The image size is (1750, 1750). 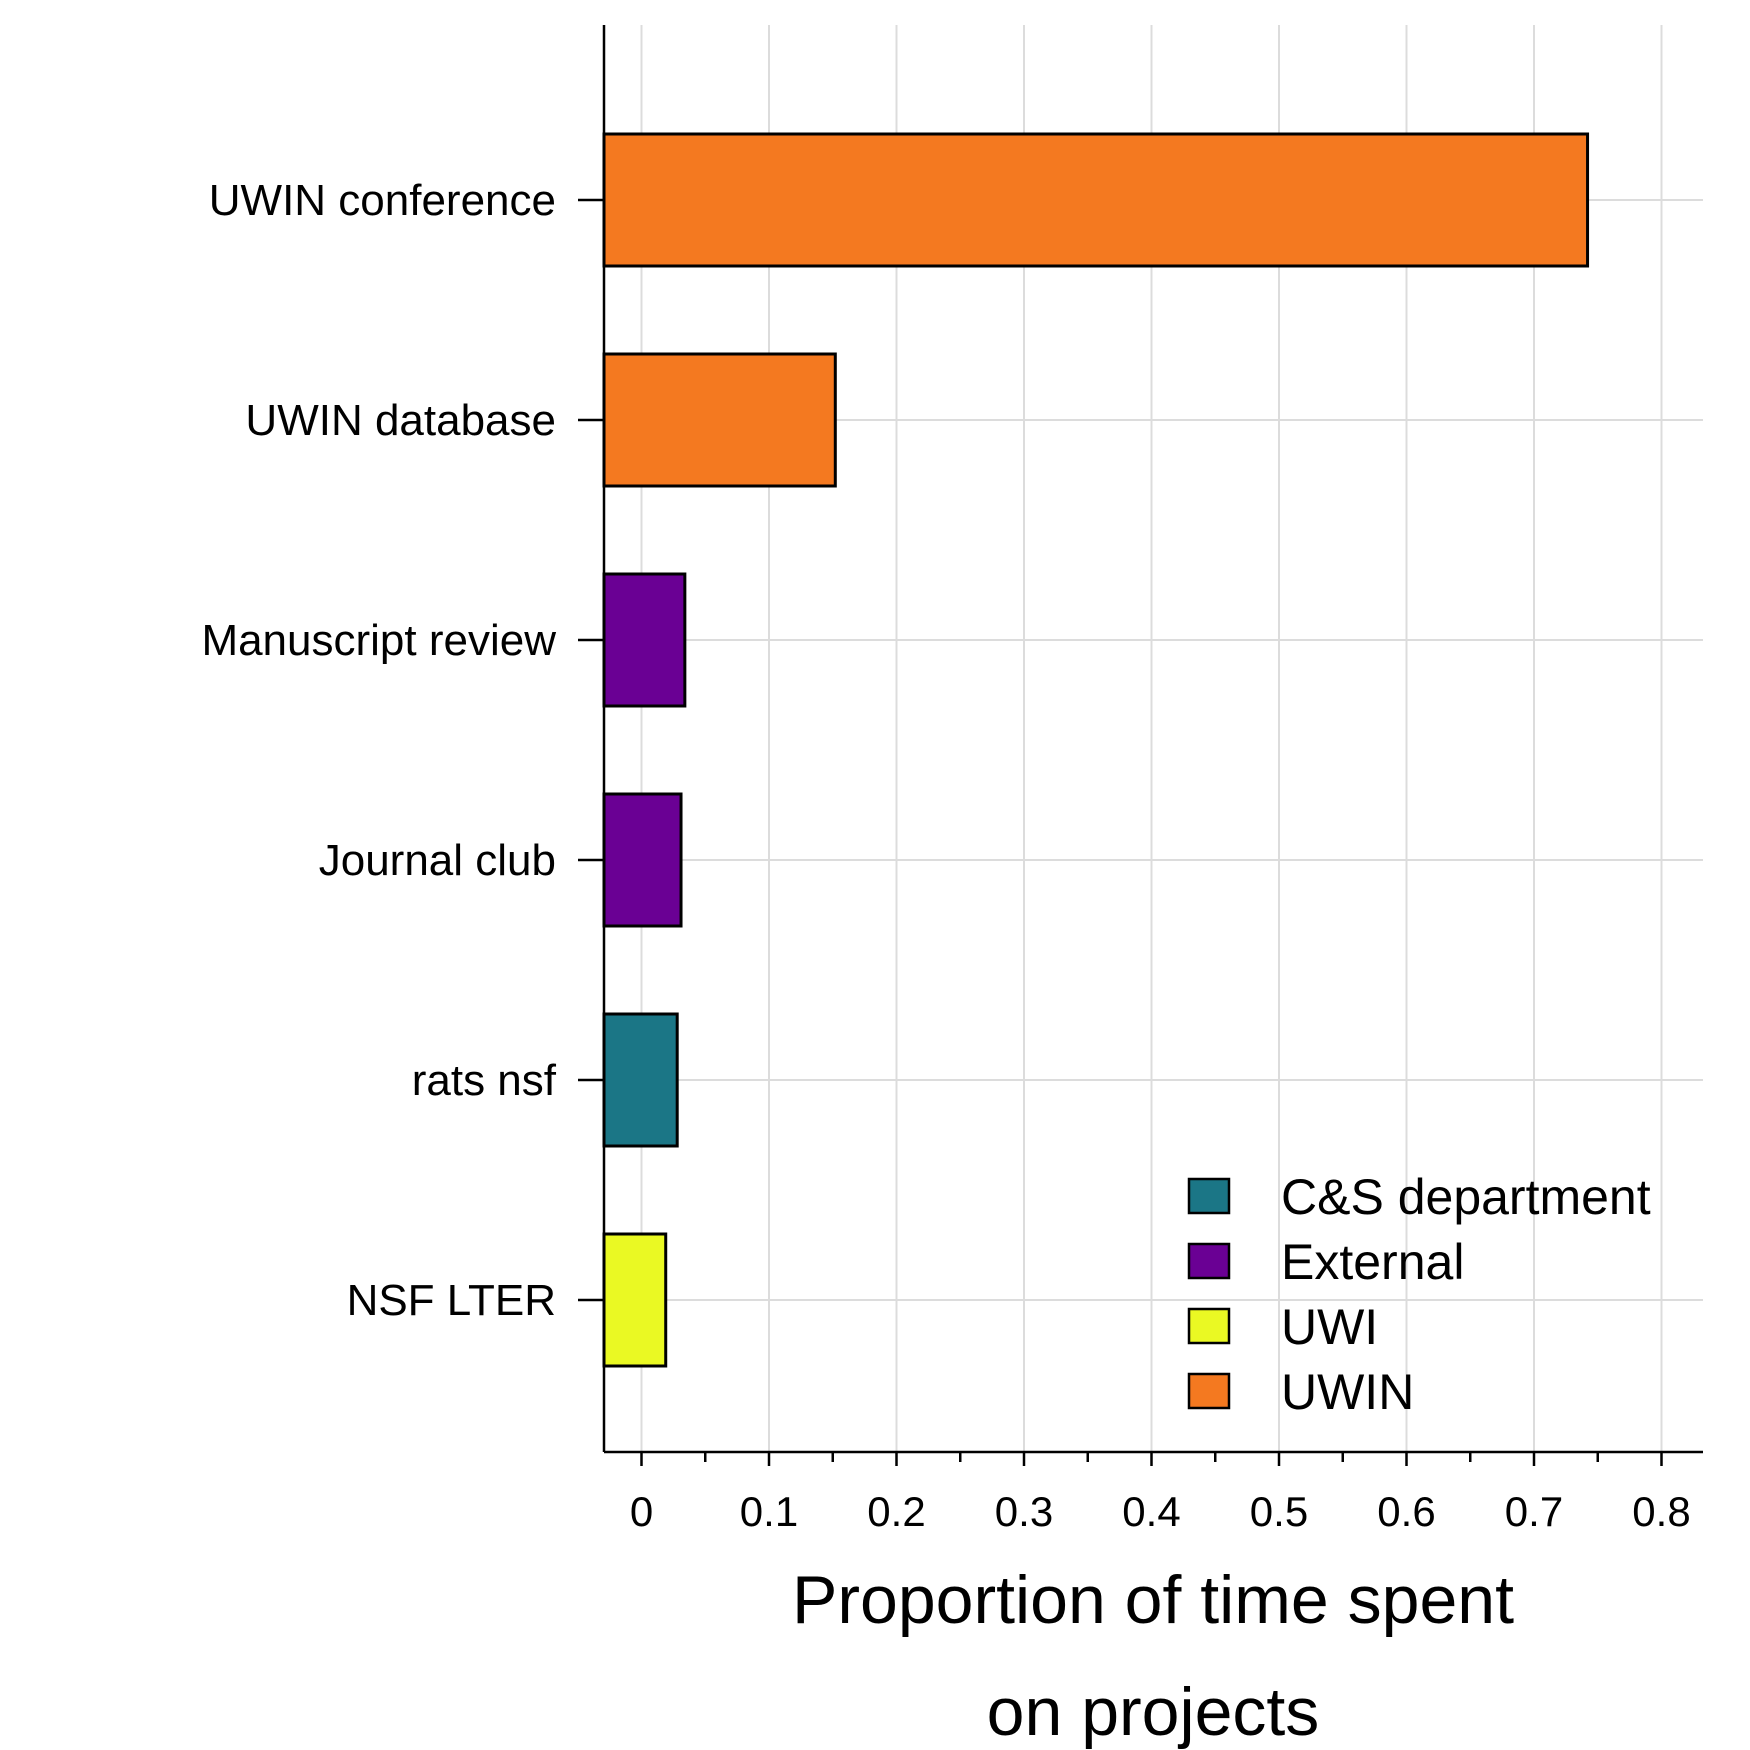 I want to click on y-tick-label-5: NSF LTER, so click(x=451, y=1300).